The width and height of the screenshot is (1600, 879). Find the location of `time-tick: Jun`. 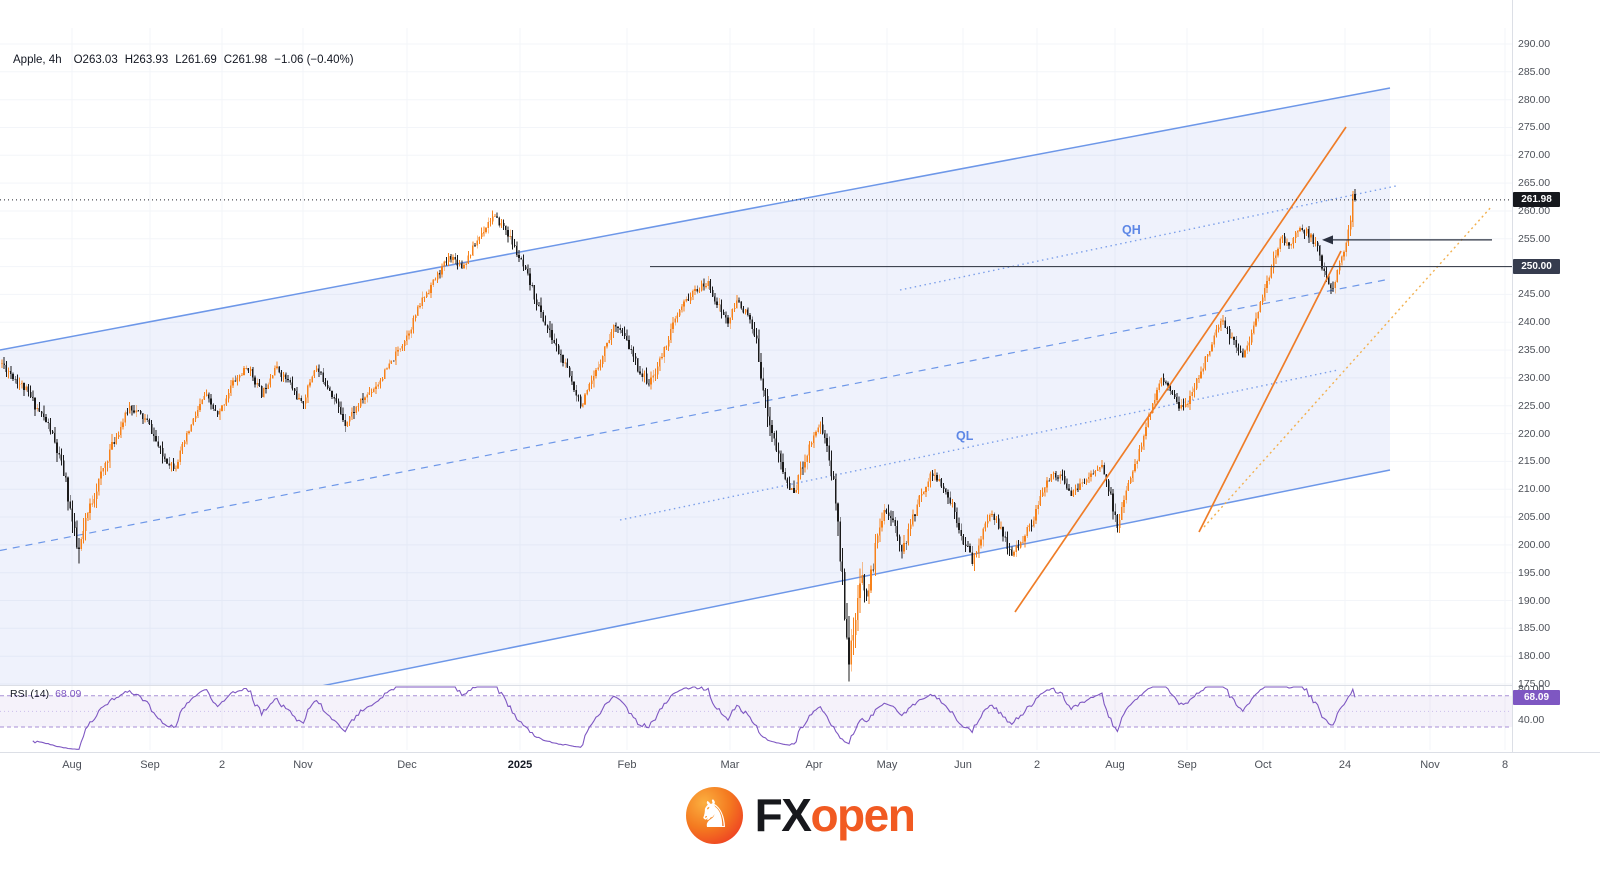

time-tick: Jun is located at coordinates (963, 765).